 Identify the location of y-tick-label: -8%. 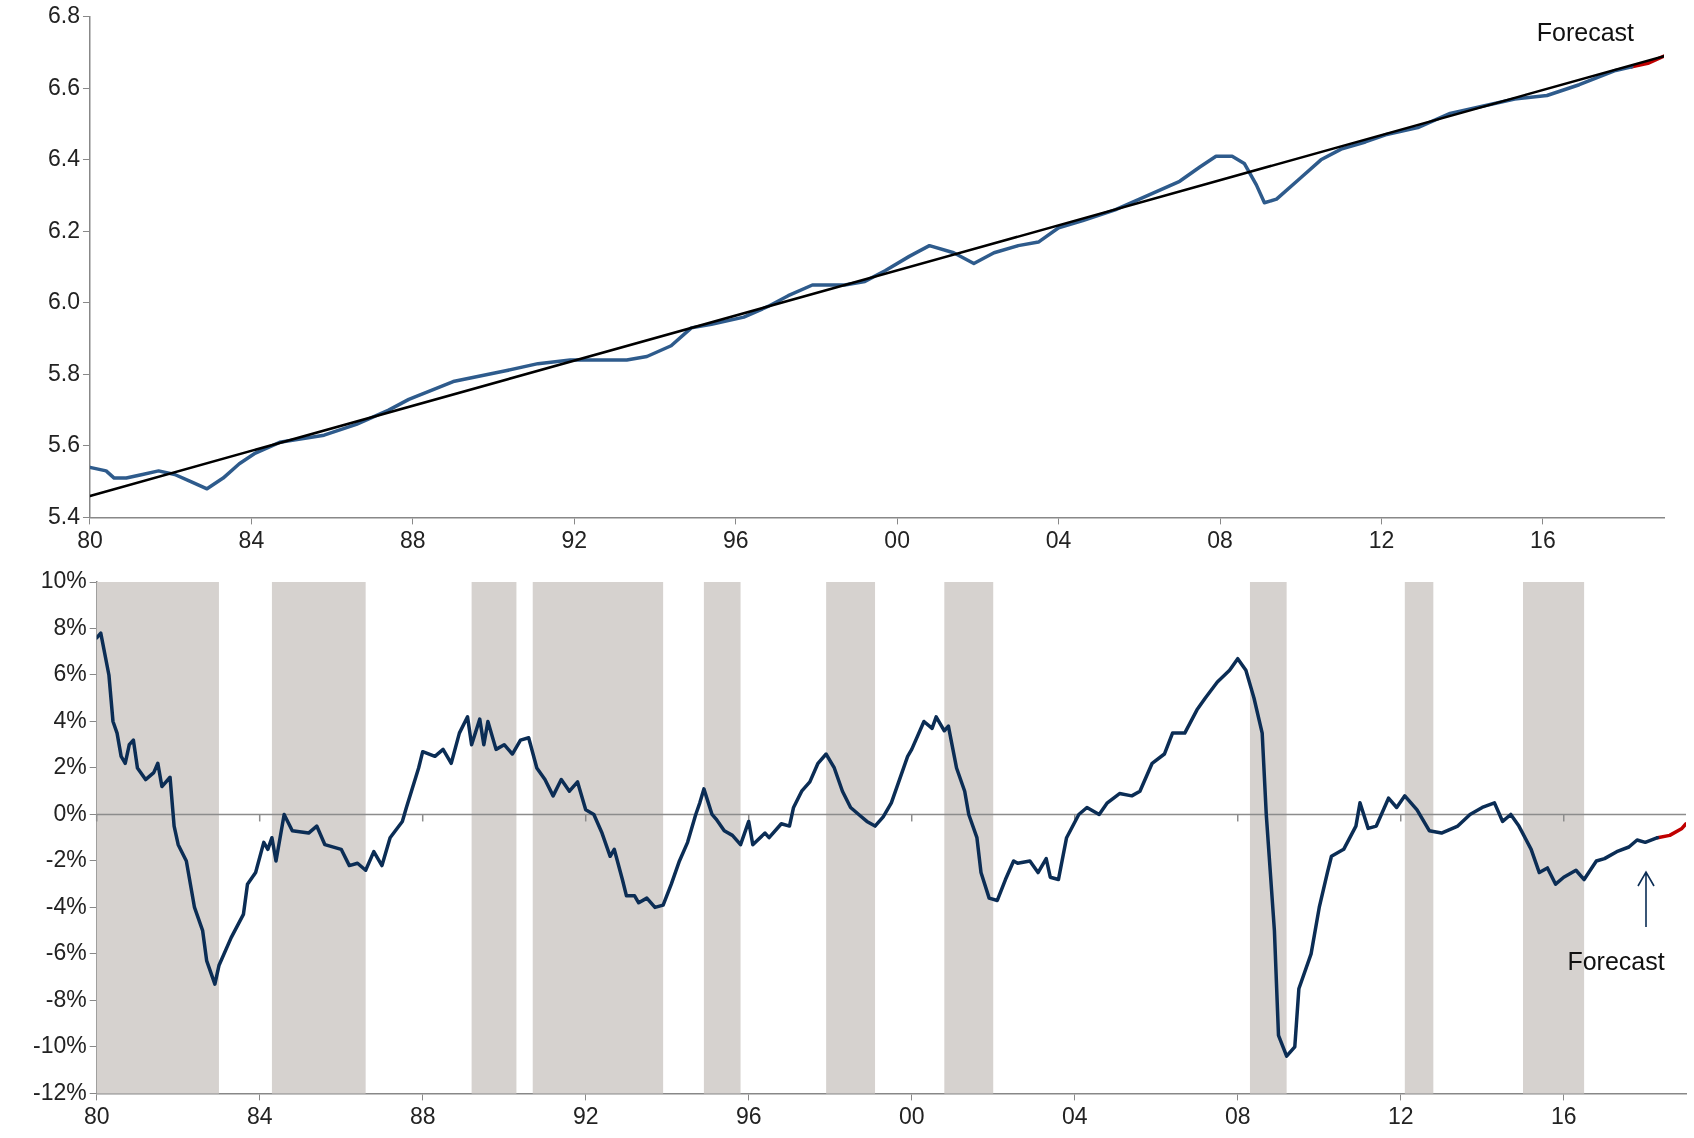
(66, 998).